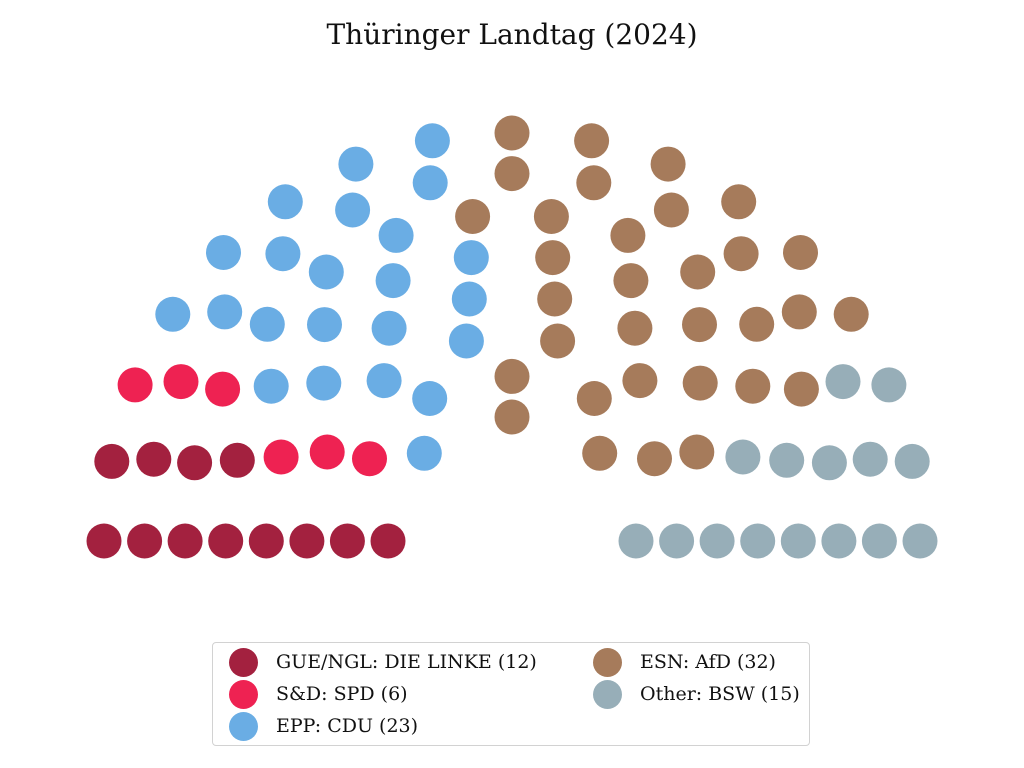  Describe the element at coordinates (406, 662) in the screenshot. I see `legend-label-linke: GUE/NGL: DIE LINKE (12)` at that location.